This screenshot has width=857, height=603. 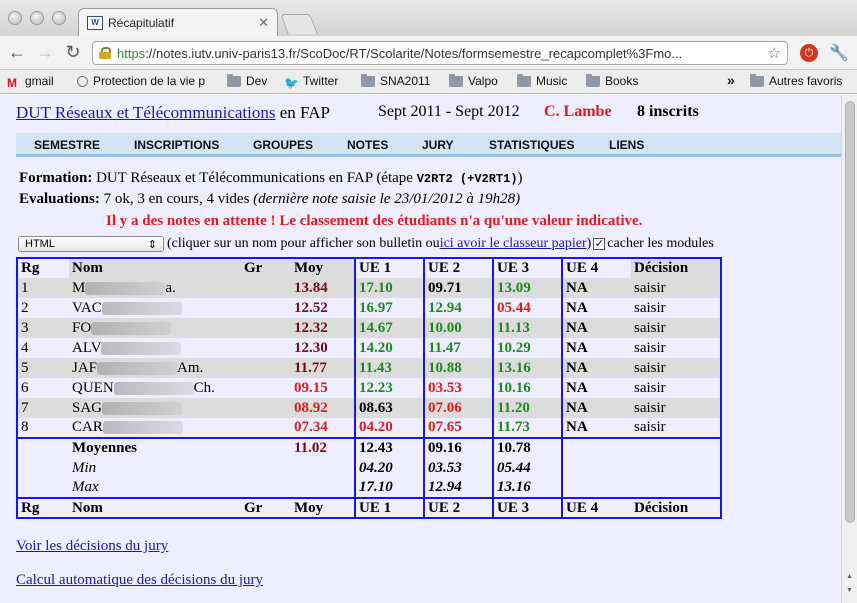 I want to click on header-rg: Rg, so click(x=30, y=268).